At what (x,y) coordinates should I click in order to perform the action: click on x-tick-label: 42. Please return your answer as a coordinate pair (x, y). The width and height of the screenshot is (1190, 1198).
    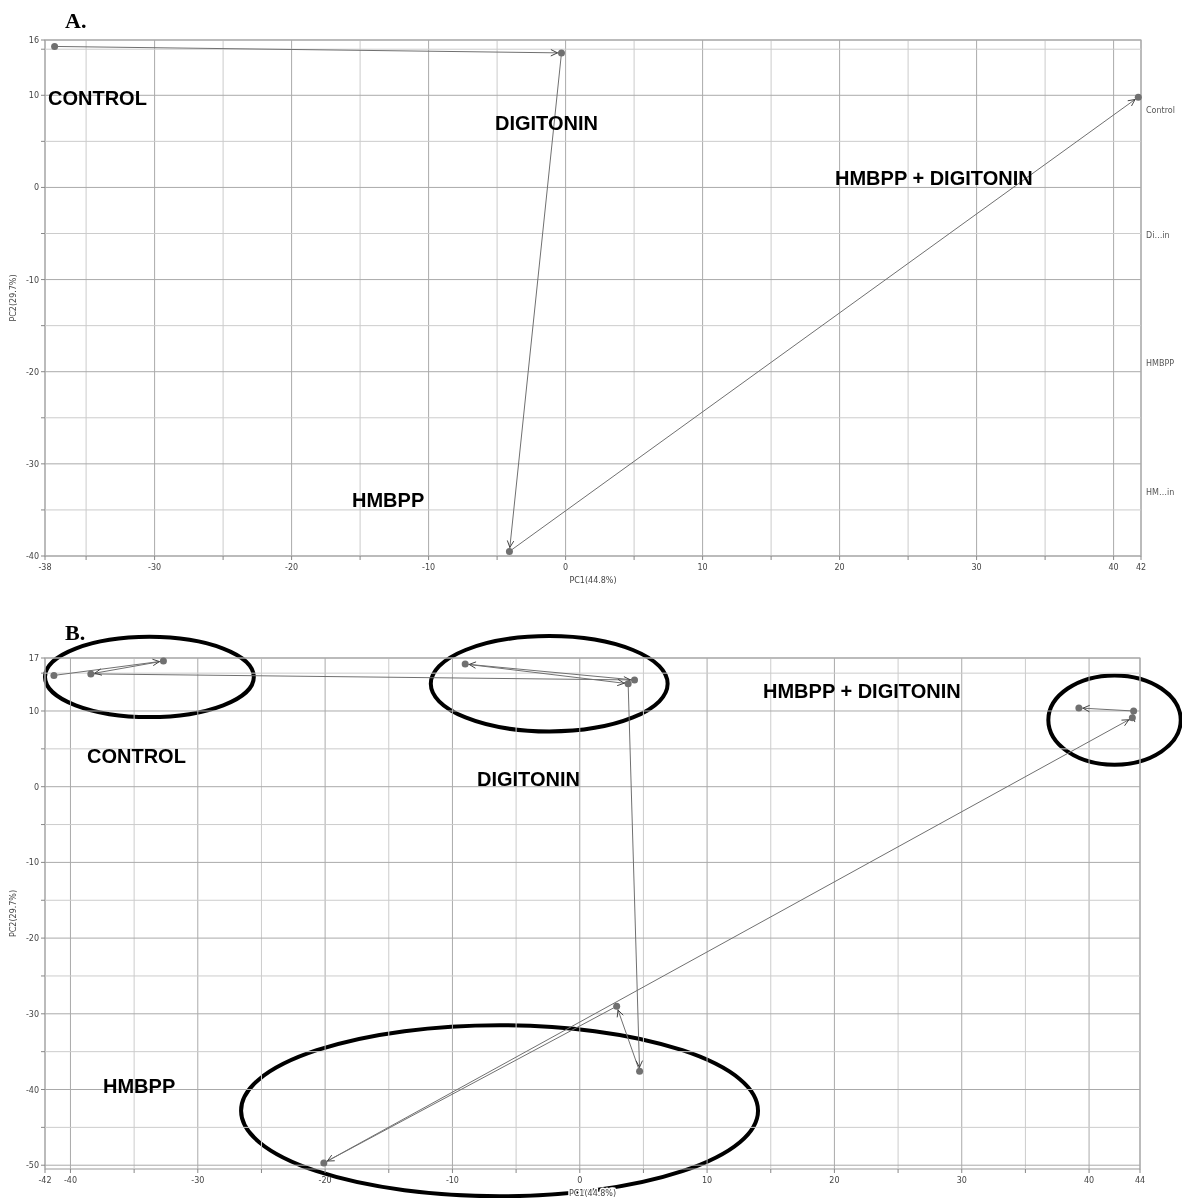
    Looking at the image, I should click on (1141, 567).